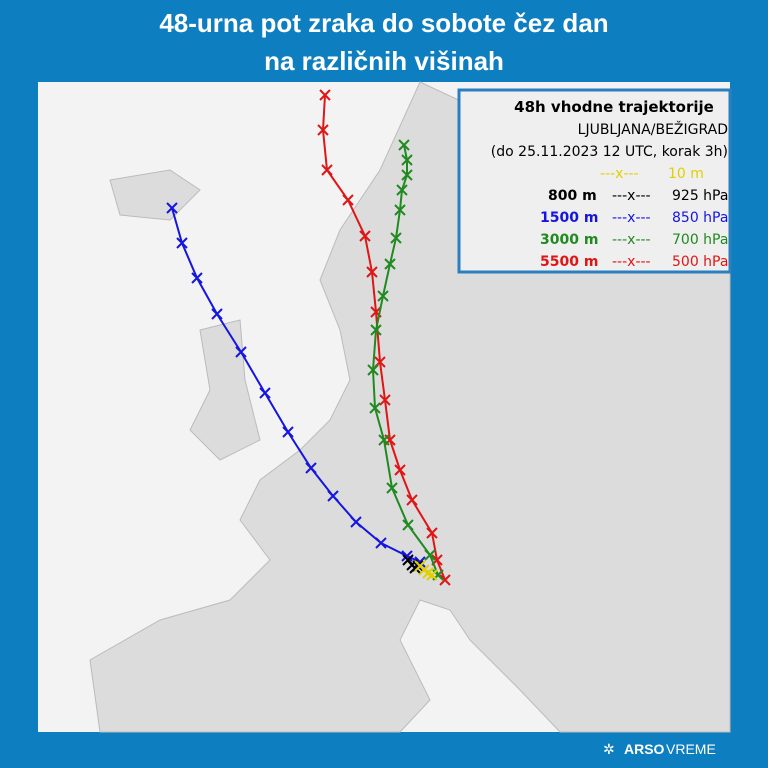  What do you see at coordinates (405, 360) in the screenshot?
I see `trajectory-line` at bounding box center [405, 360].